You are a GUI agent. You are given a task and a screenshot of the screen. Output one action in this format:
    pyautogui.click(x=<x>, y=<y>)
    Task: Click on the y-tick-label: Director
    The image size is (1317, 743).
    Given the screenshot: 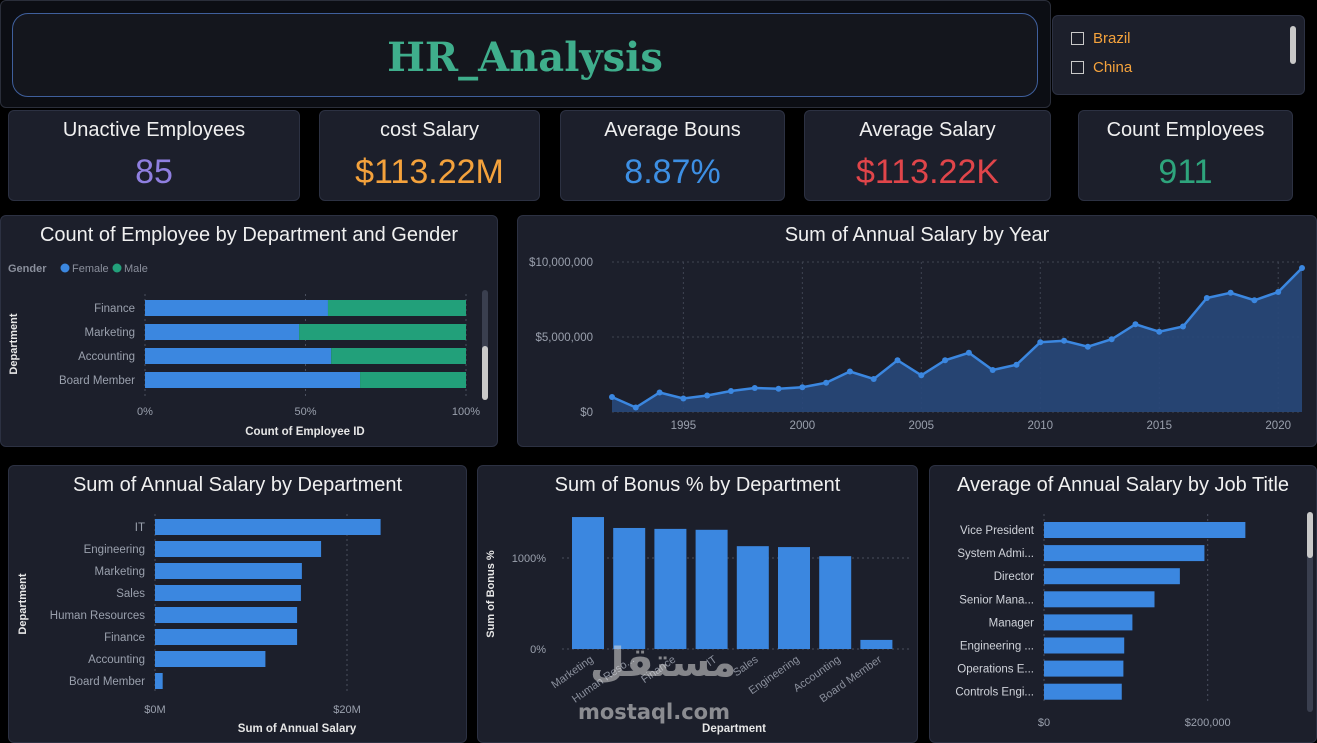 What is the action you would take?
    pyautogui.click(x=1014, y=577)
    